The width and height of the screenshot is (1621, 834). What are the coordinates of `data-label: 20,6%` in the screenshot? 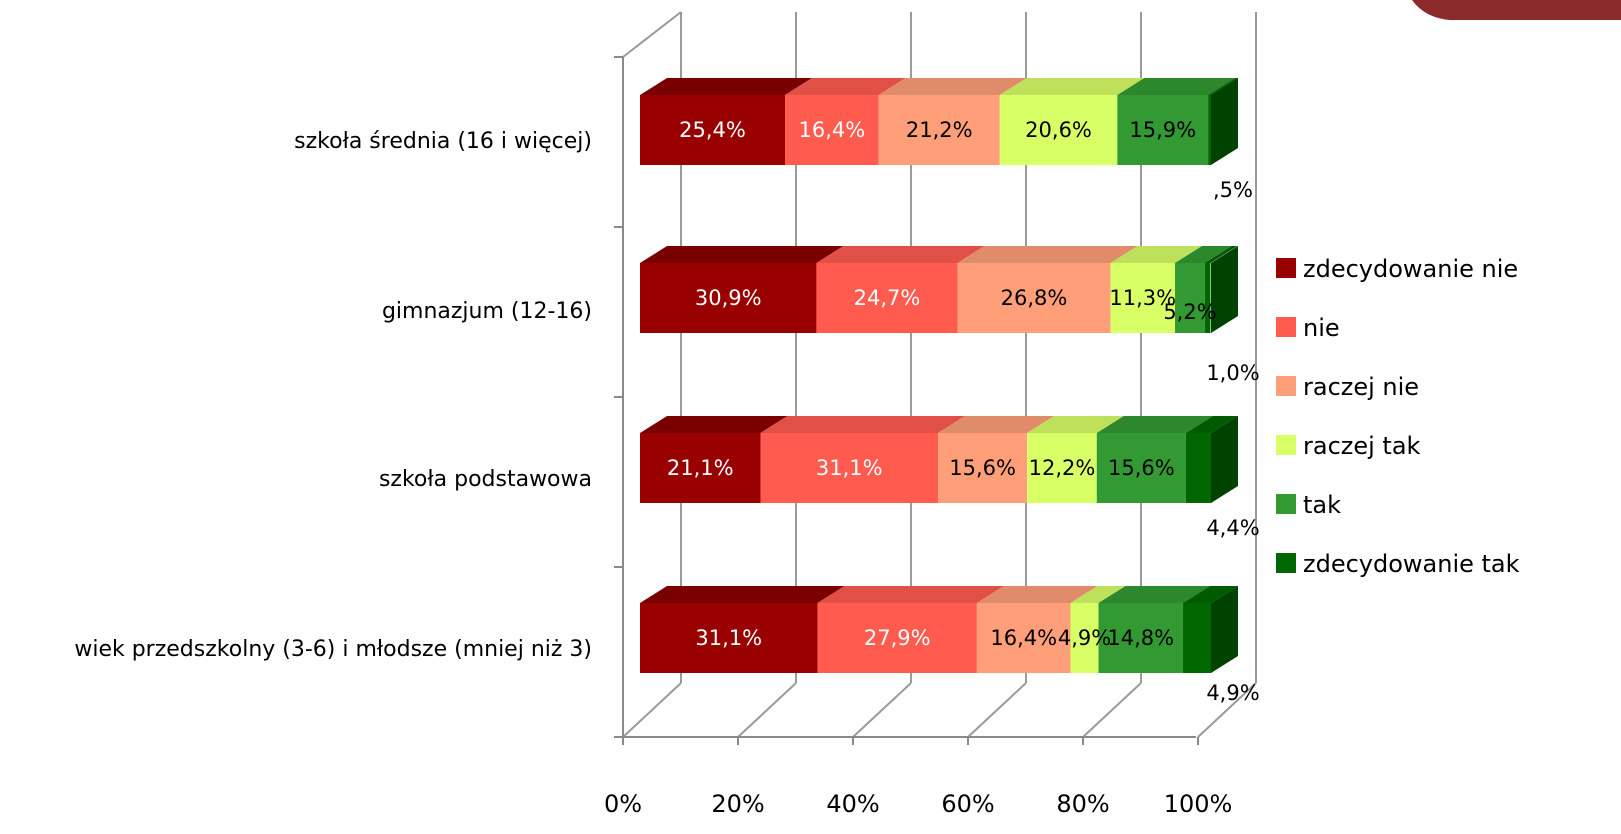 It's located at (1058, 130).